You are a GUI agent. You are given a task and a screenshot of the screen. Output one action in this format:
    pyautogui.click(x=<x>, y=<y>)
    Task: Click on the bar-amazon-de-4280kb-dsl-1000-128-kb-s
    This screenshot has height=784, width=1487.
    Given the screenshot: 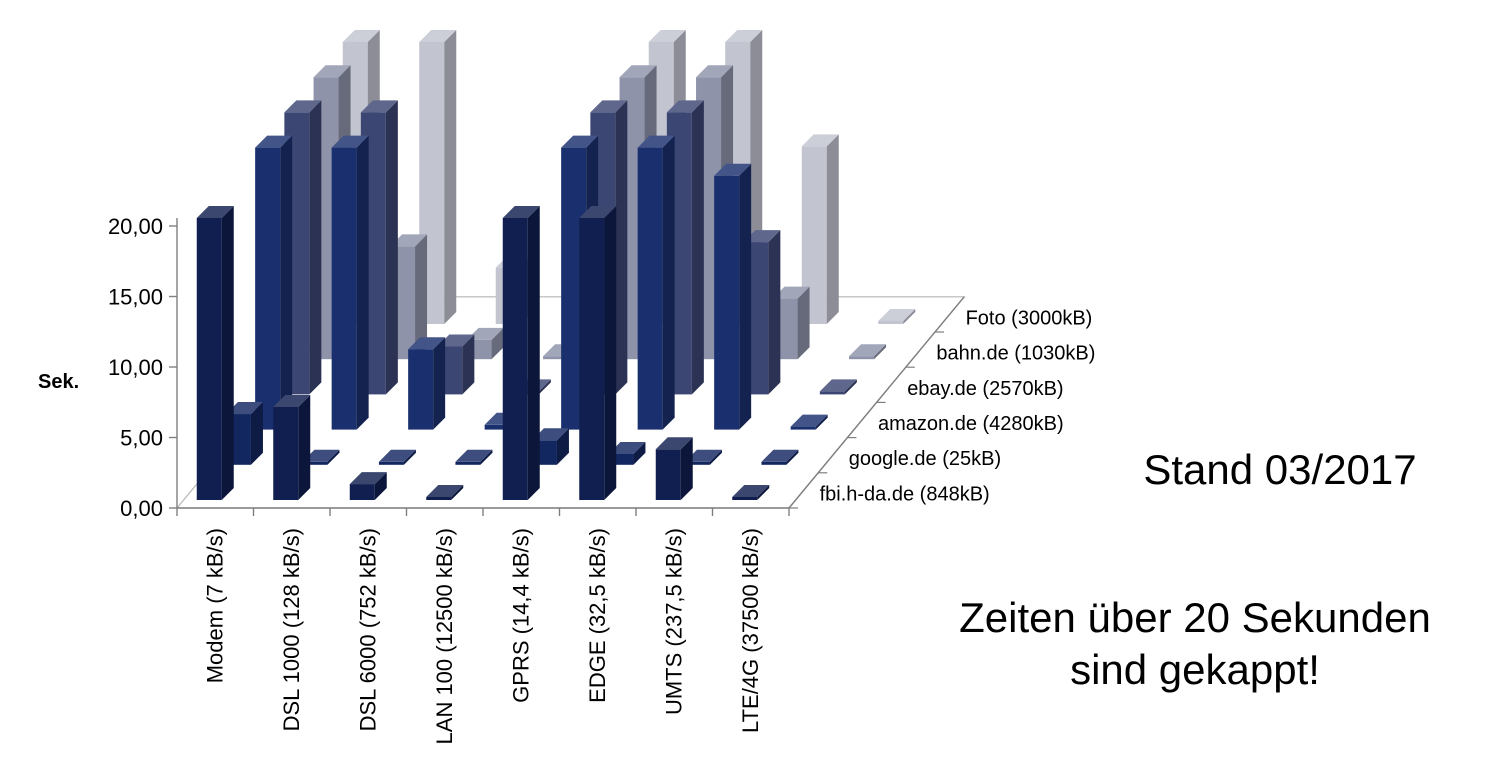 What is the action you would take?
    pyautogui.click(x=350, y=282)
    